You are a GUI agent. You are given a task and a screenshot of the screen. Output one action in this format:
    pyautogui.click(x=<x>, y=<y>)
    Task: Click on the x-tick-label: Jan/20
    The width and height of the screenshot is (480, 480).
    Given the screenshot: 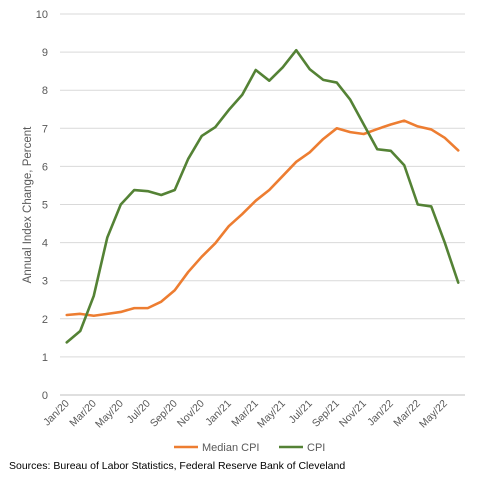 What is the action you would take?
    pyautogui.click(x=56, y=413)
    